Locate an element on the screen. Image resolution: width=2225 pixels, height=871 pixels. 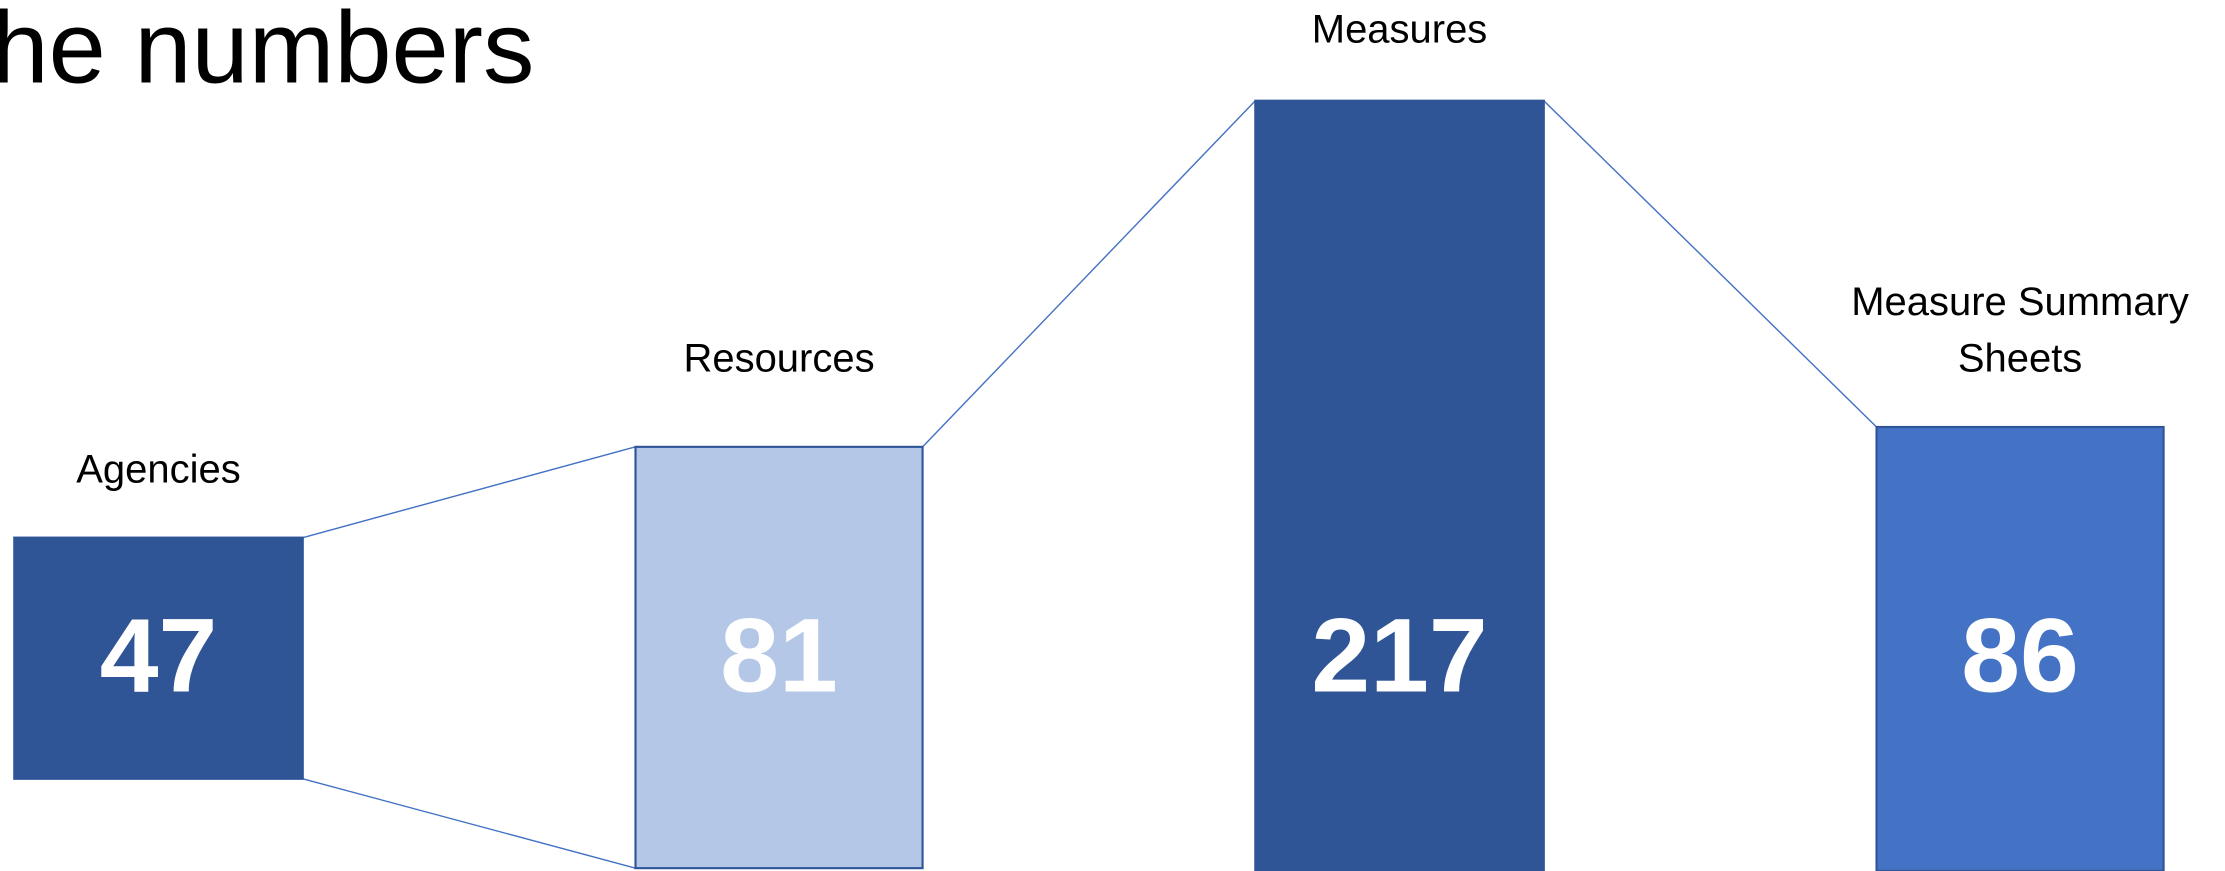
box-label: Agencies is located at coordinates (158, 469).